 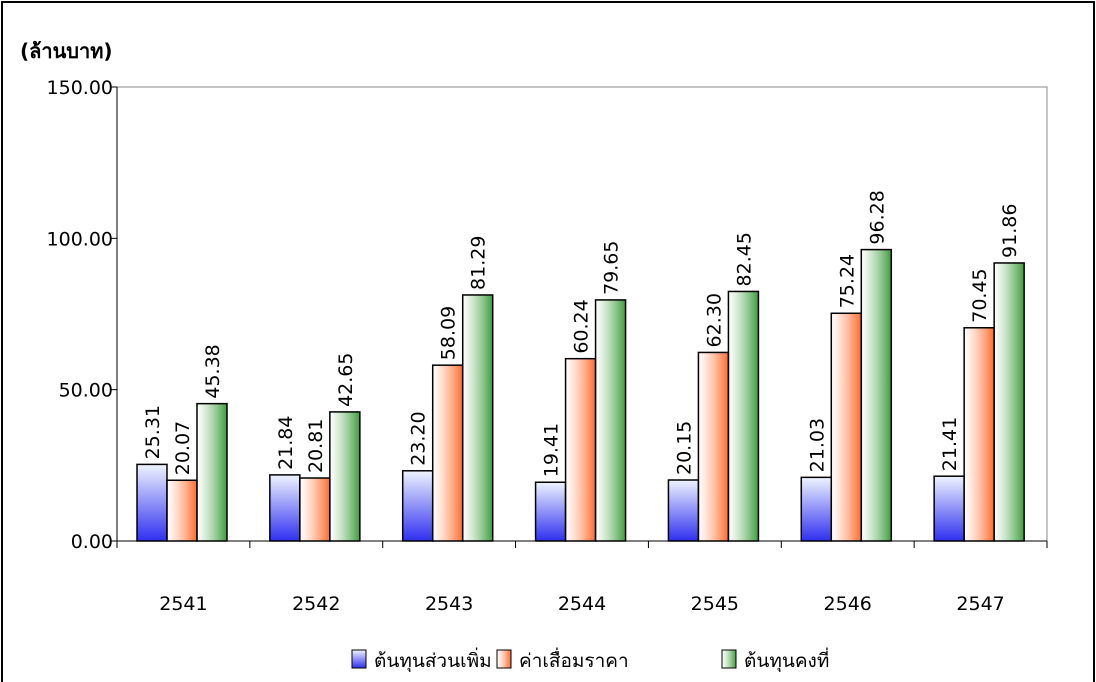 What do you see at coordinates (612, 268) in the screenshot?
I see `data-label: 79.65` at bounding box center [612, 268].